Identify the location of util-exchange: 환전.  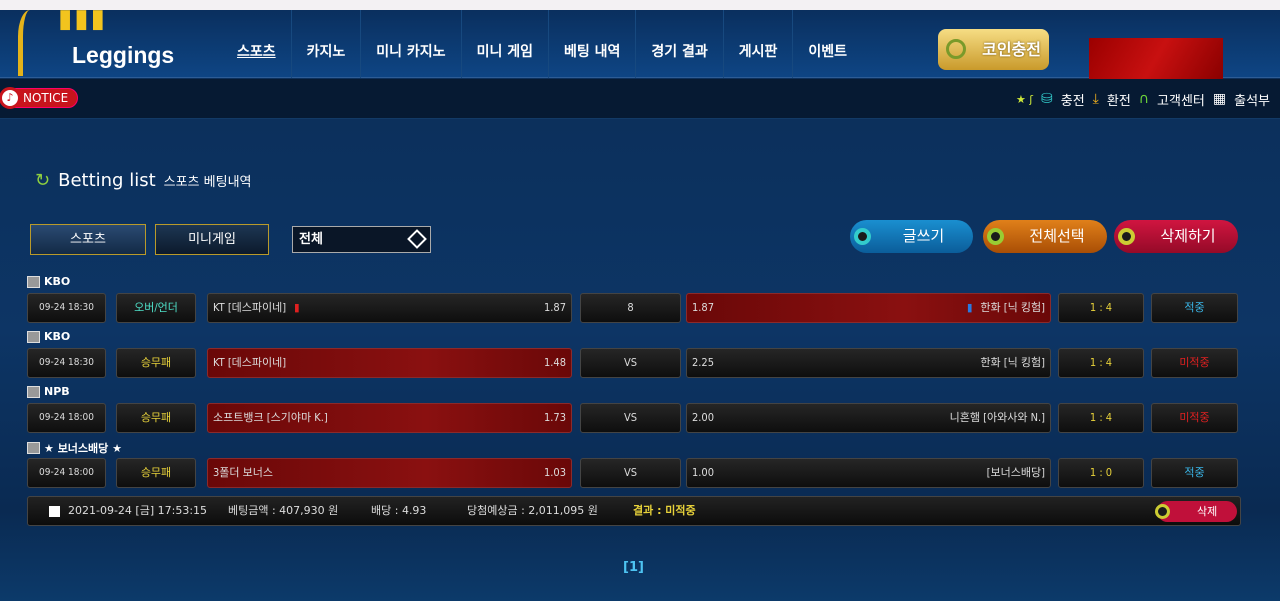
(1118, 101).